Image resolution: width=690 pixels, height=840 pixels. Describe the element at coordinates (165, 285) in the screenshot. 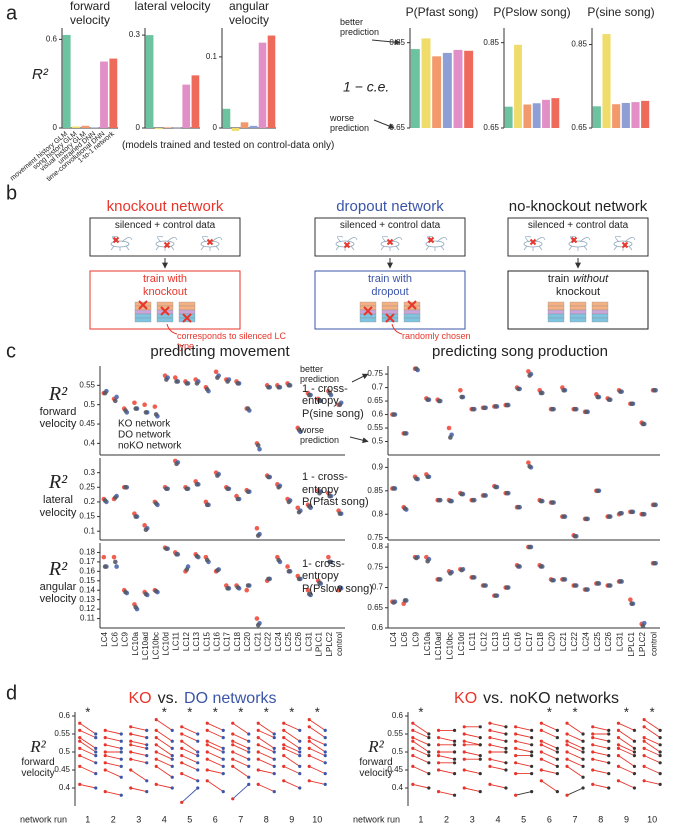

I see `train-label: train with knockout` at that location.